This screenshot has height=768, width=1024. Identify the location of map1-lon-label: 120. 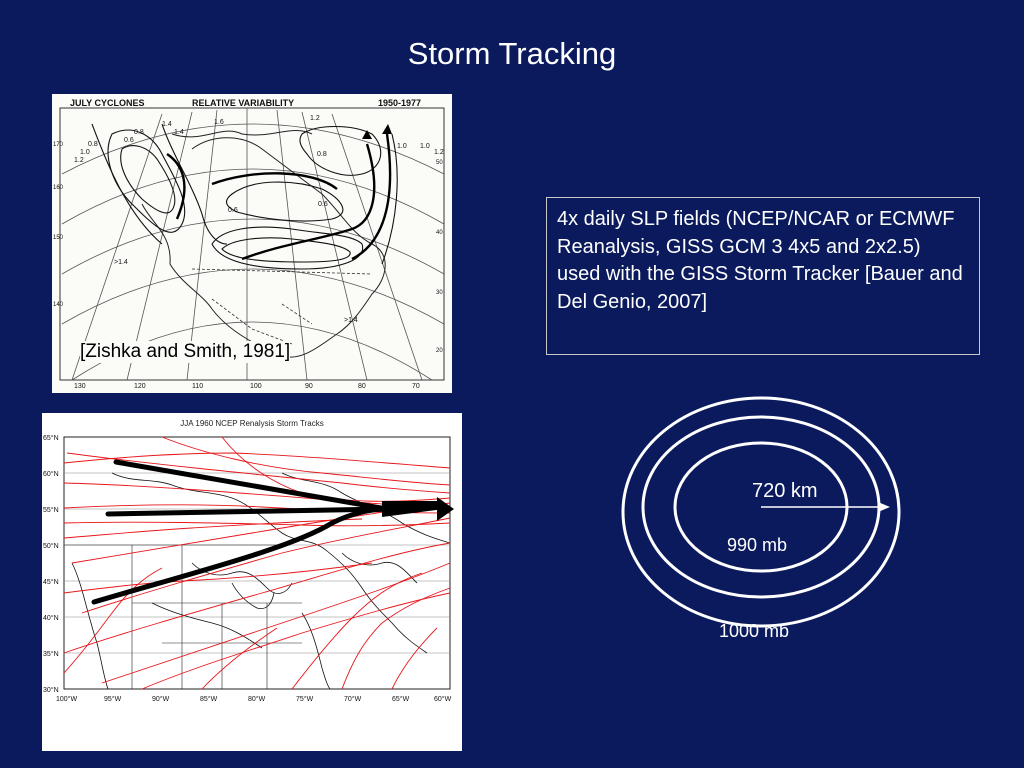
(140, 386).